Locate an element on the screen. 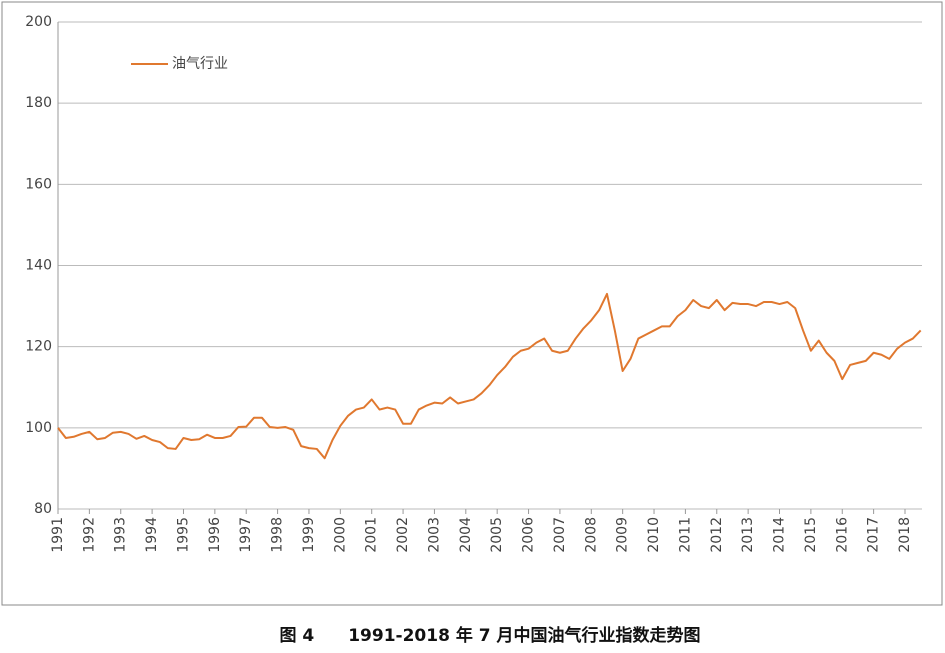 Image resolution: width=945 pixels, height=653 pixels. x-tick-label: 2017 is located at coordinates (874, 535).